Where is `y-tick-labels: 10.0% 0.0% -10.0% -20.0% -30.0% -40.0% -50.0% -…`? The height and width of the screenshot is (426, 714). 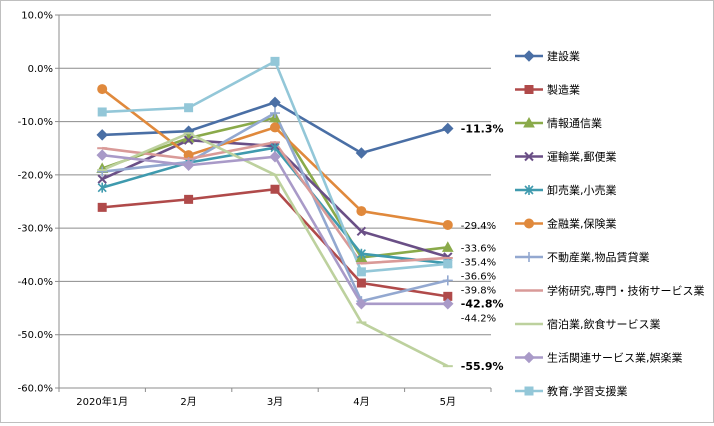
y-tick-labels: 10.0% 0.0% -10.0% -20.0% -30.0% -40.0% -50.0% -… is located at coordinates (35, 203).